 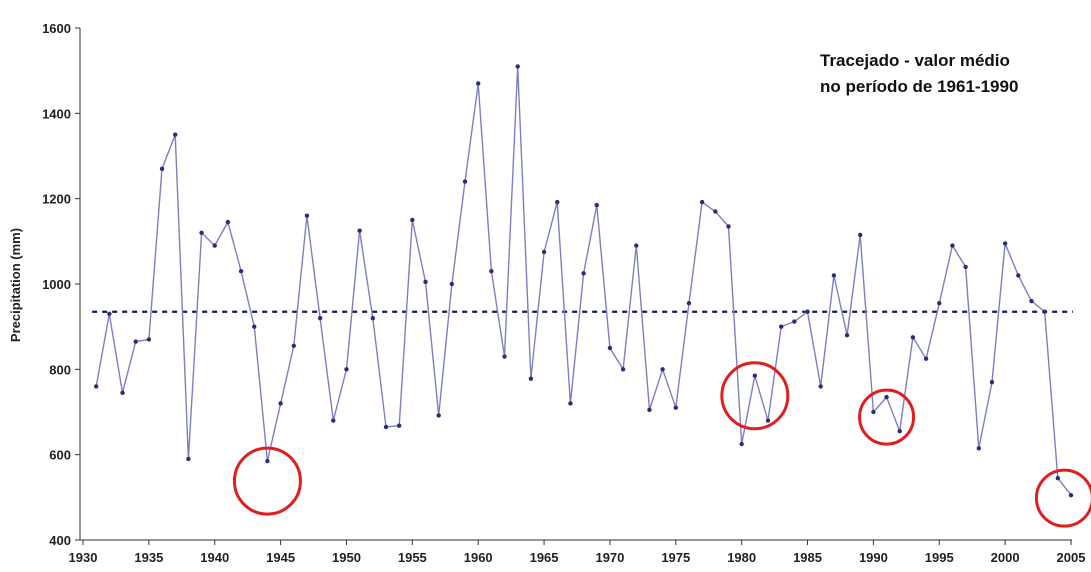 What do you see at coordinates (412, 557) in the screenshot?
I see `x-tick-label: 1955` at bounding box center [412, 557].